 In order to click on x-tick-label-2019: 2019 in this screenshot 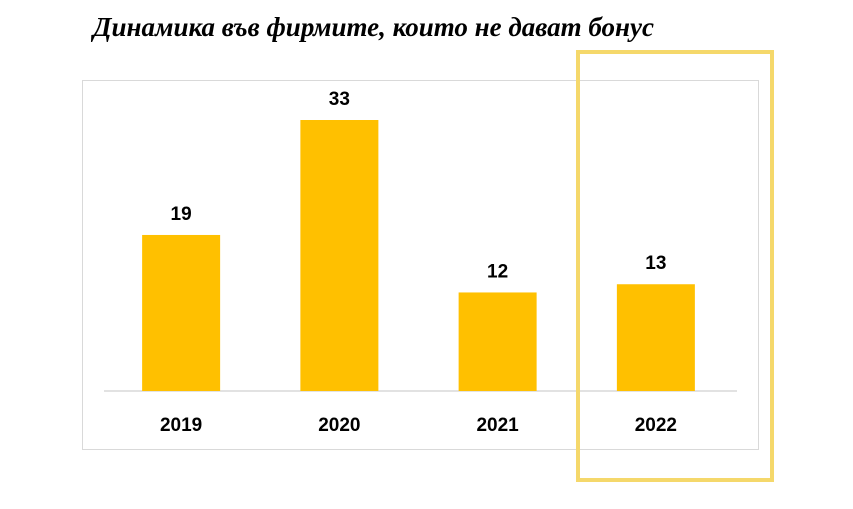, I will do `click(181, 425)`.